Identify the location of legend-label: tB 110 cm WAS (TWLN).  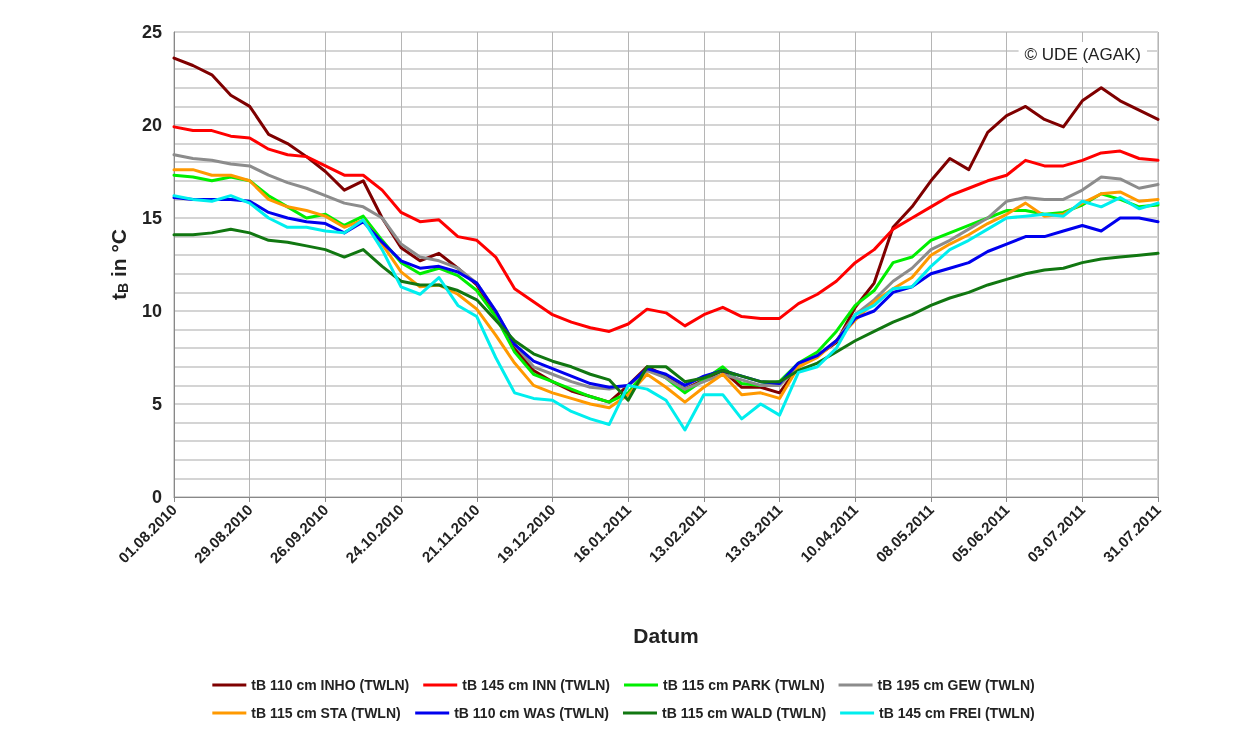
(531, 713).